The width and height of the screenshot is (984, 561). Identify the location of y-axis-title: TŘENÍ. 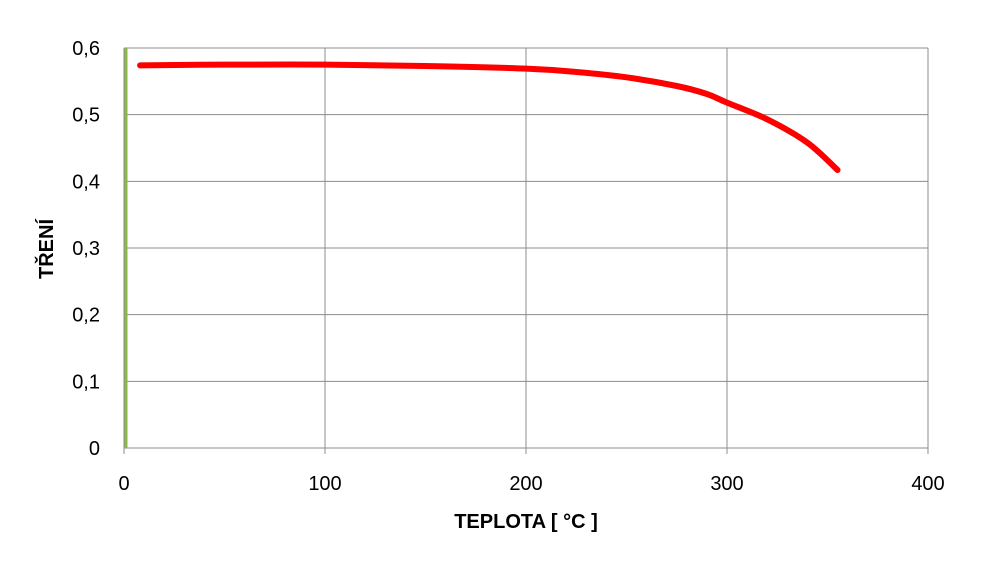
(46, 249).